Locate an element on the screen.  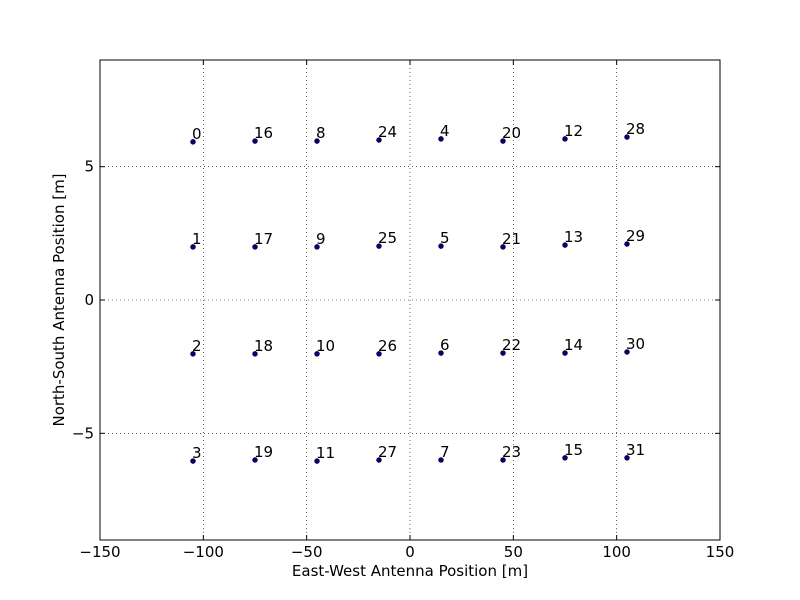
point-label: 0 is located at coordinates (197, 134).